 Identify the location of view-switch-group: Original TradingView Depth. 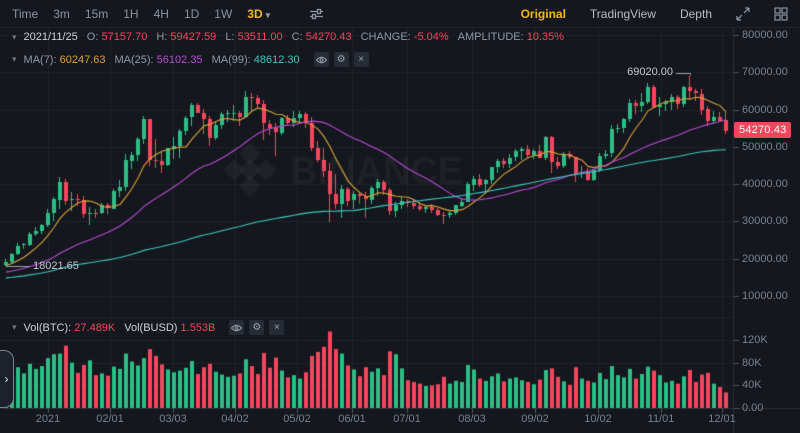
(654, 14).